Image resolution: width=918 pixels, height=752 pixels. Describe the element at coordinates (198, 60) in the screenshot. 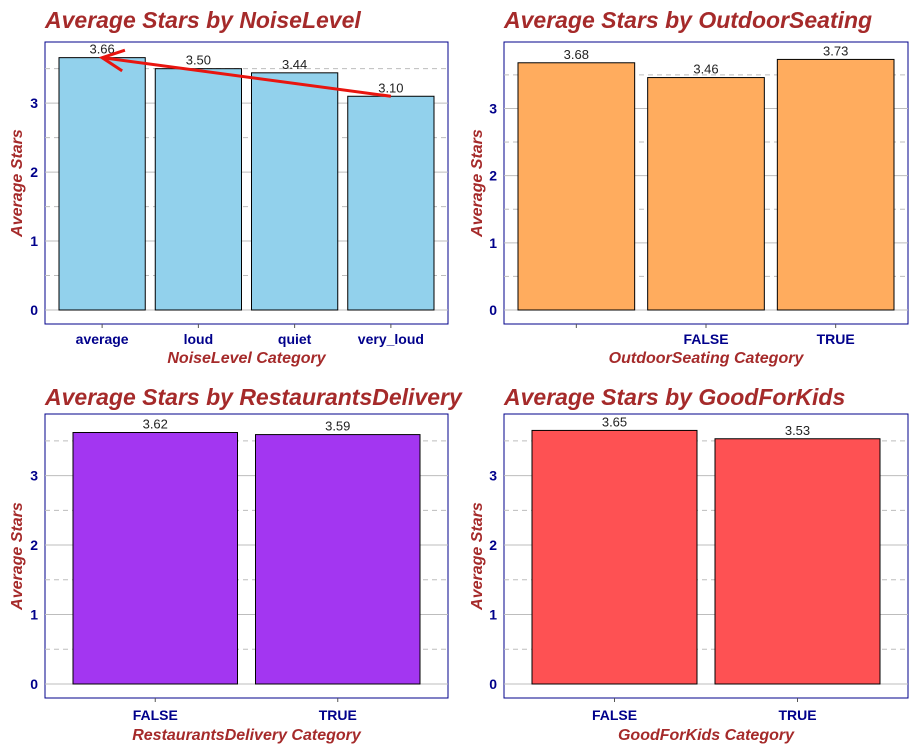

I see `value-label: 3.50` at that location.